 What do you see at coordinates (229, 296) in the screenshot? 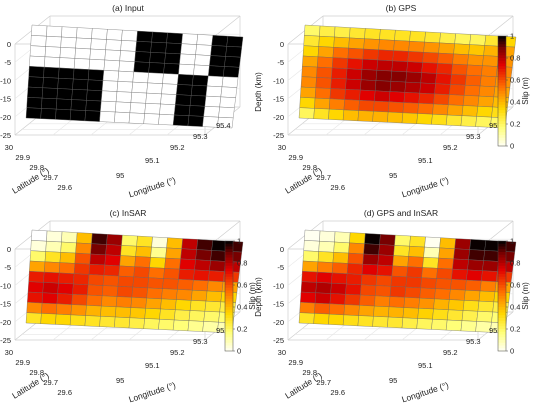
I see `colorbar-frame` at bounding box center [229, 296].